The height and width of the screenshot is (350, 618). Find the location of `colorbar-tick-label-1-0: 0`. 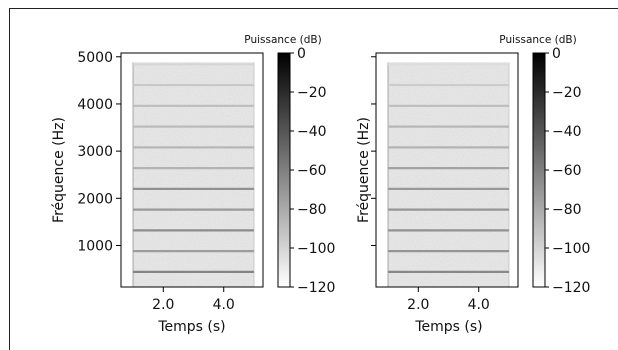

colorbar-tick-label-1-0: 0 is located at coordinates (301, 54).